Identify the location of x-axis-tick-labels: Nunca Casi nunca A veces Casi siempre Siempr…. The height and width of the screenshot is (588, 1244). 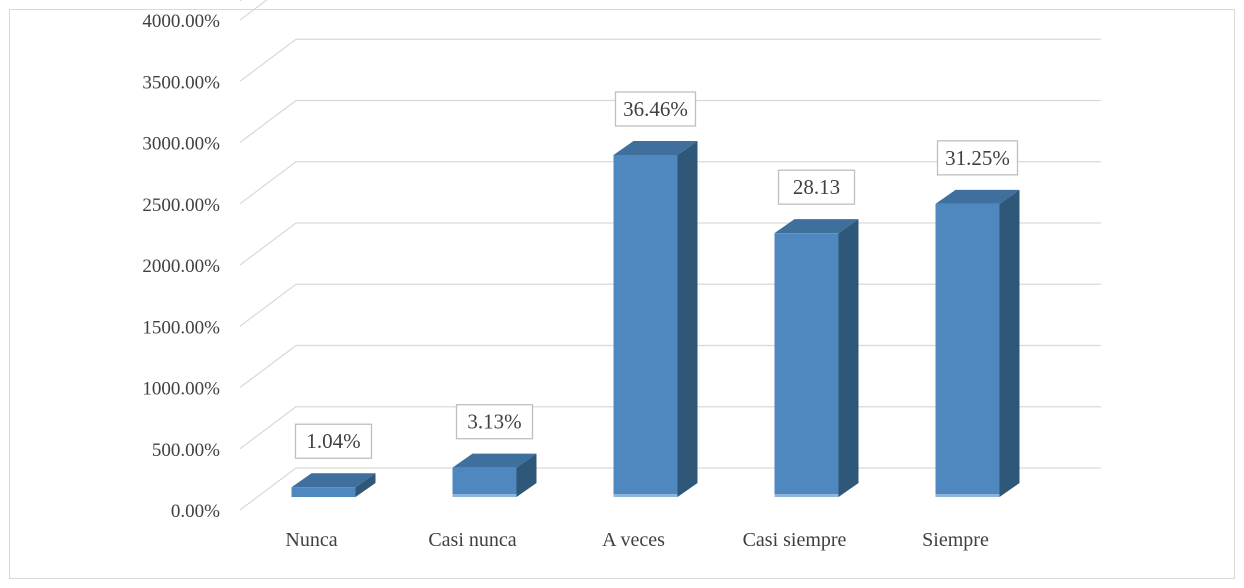
(637, 540).